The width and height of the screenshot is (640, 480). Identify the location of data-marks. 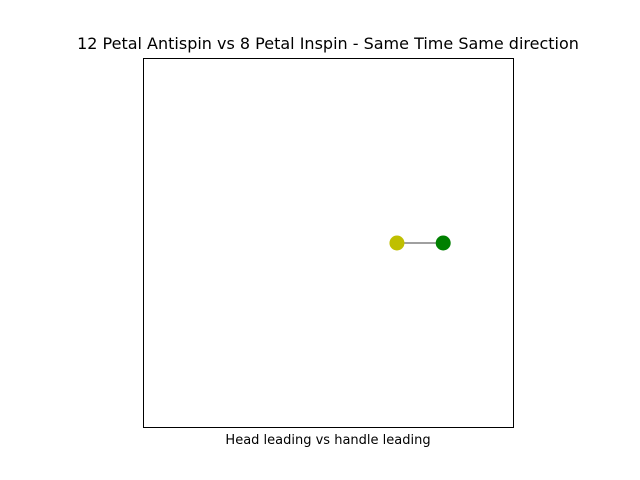
(420, 243).